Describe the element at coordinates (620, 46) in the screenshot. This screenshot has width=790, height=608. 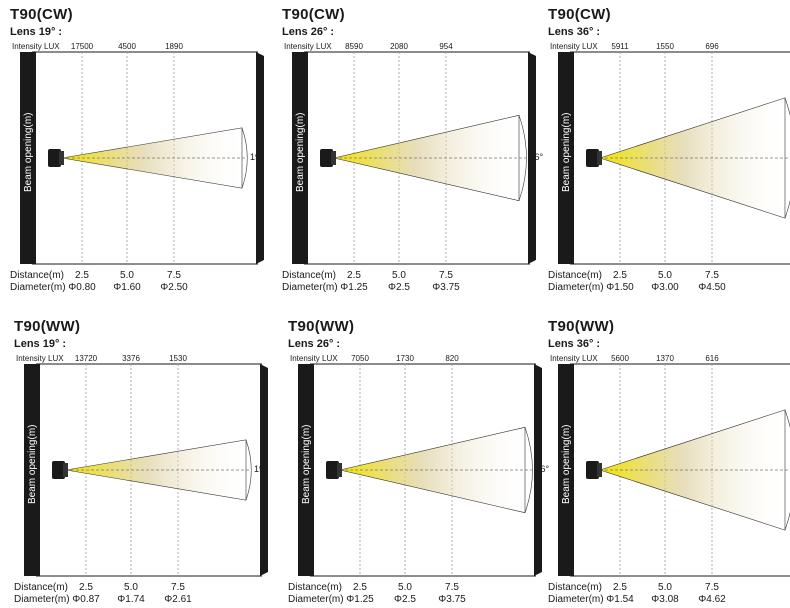
I see `lux-value: 5911` at that location.